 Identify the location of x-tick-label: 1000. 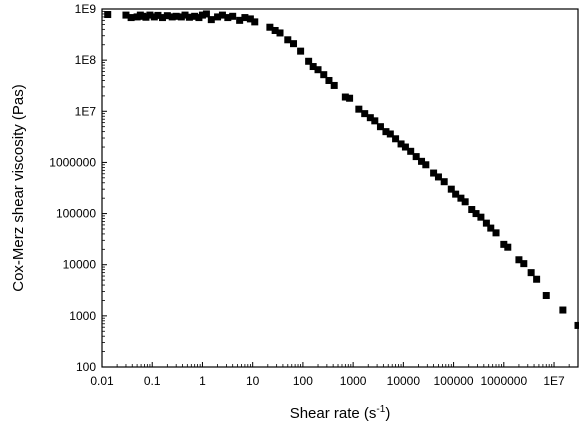
(353, 381).